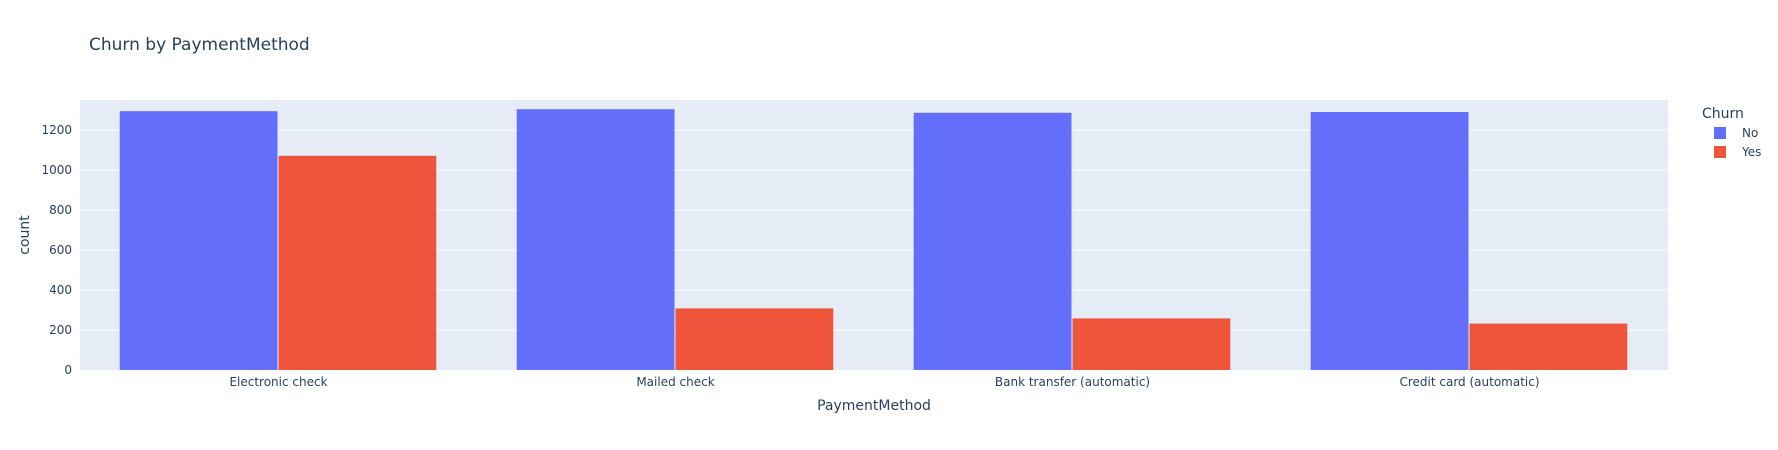 This screenshot has height=450, width=1778. I want to click on y-tick-label: 400, so click(60, 290).